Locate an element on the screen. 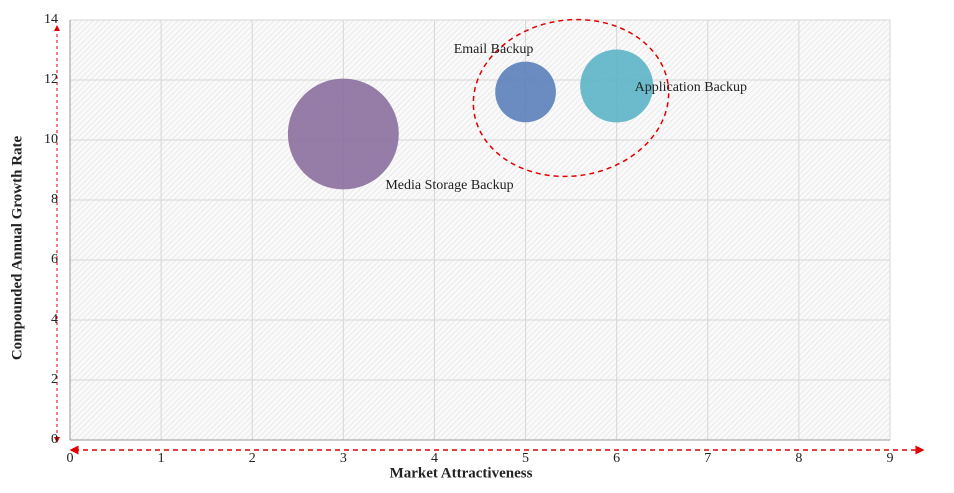 The height and width of the screenshot is (493, 954). y-tick-label: 4 is located at coordinates (54, 319).